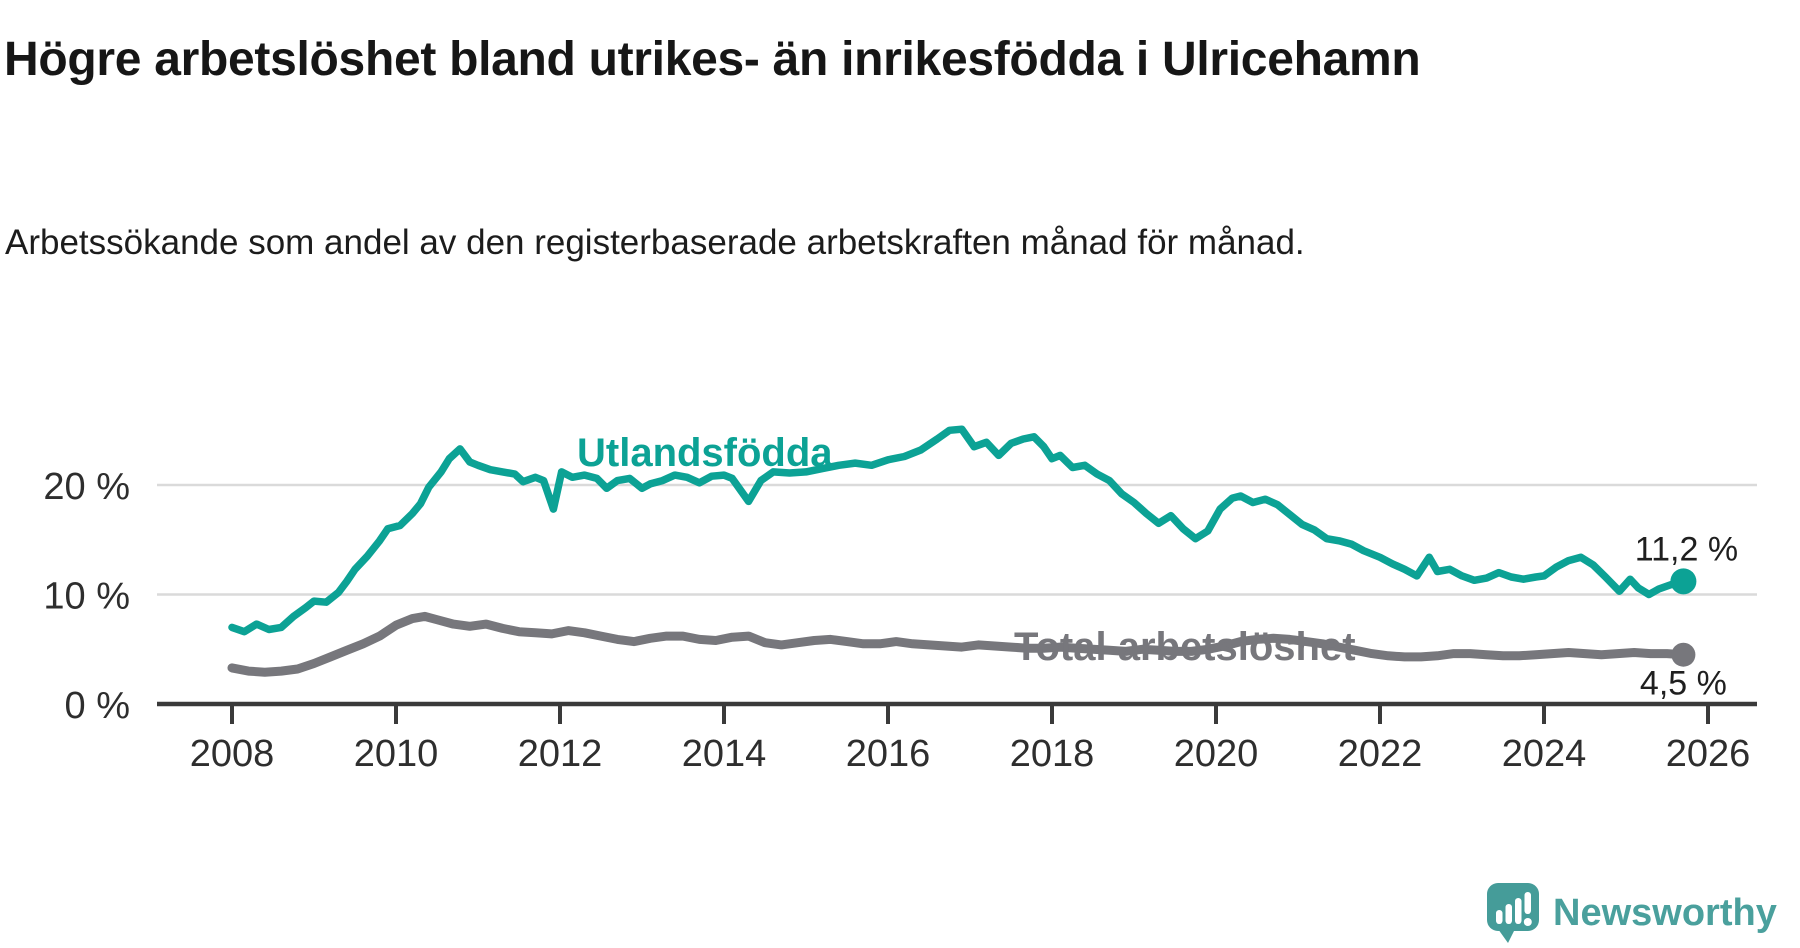 This screenshot has height=948, width=1800. I want to click on x-tick-label: 2026, so click(1708, 754).